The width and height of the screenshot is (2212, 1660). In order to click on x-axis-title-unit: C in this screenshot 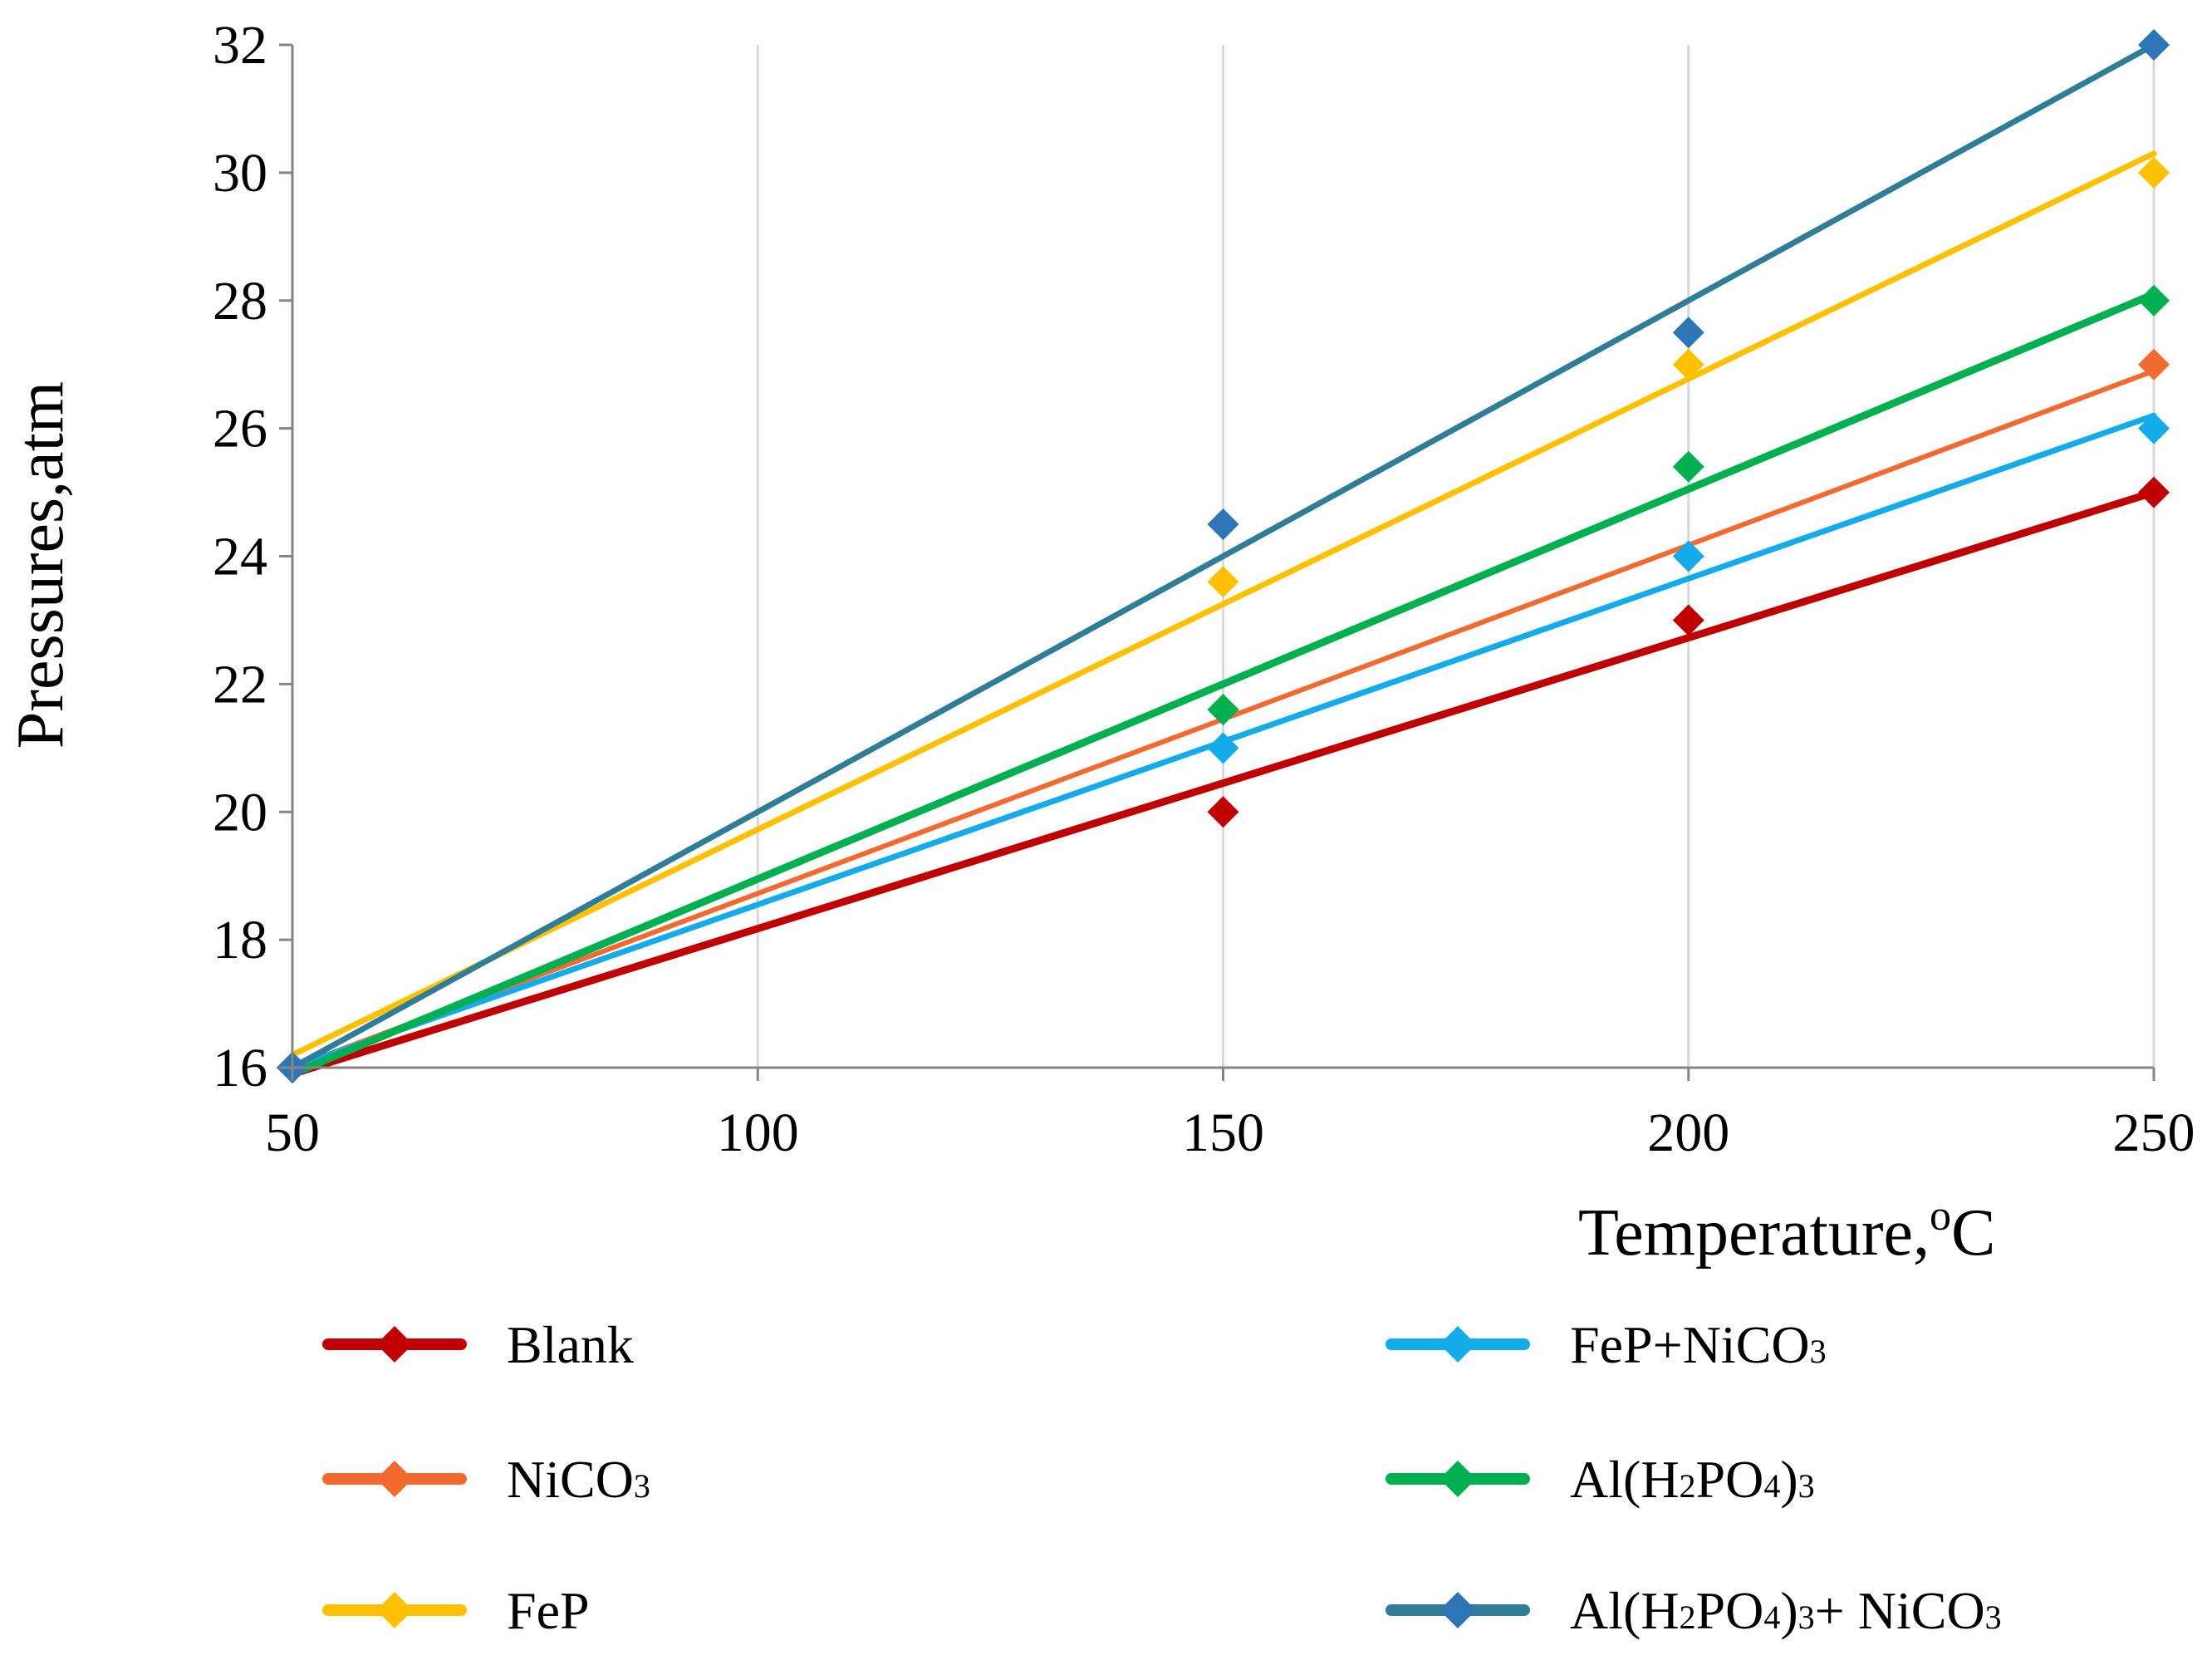, I will do `click(1973, 1233)`.